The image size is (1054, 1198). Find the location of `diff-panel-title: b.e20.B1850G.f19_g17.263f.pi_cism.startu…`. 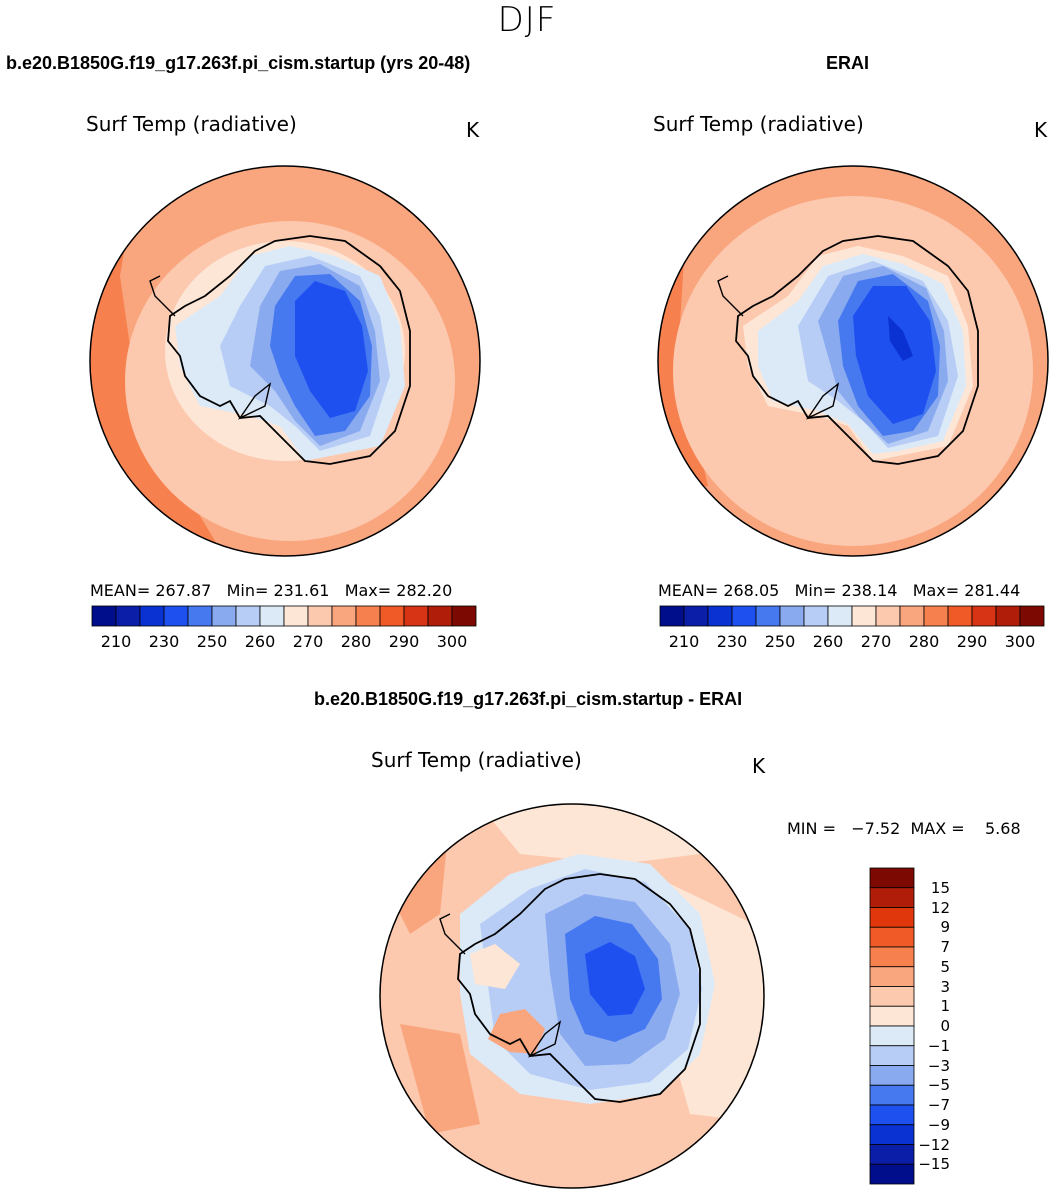

diff-panel-title: b.e20.B1850G.f19_g17.263f.pi_cism.startu… is located at coordinates (528, 699).